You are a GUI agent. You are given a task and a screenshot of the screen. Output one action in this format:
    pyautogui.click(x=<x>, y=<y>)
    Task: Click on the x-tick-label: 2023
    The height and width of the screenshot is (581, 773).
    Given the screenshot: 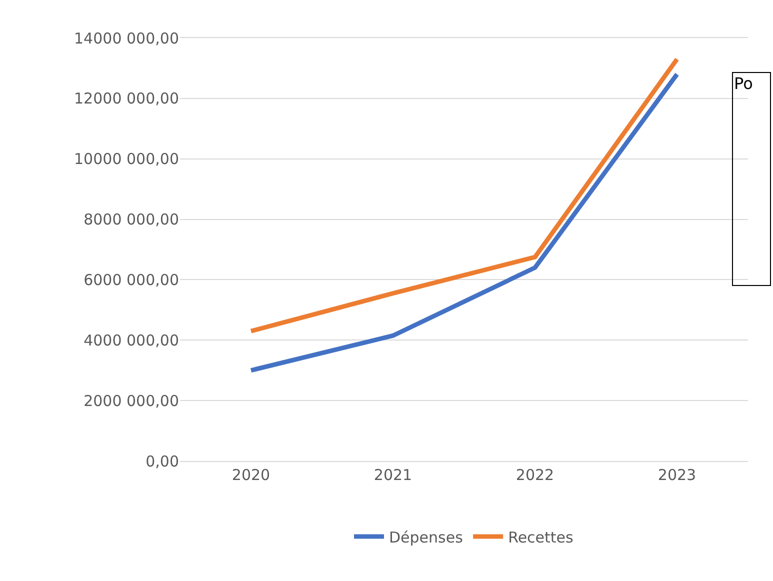 What is the action you would take?
    pyautogui.click(x=677, y=475)
    